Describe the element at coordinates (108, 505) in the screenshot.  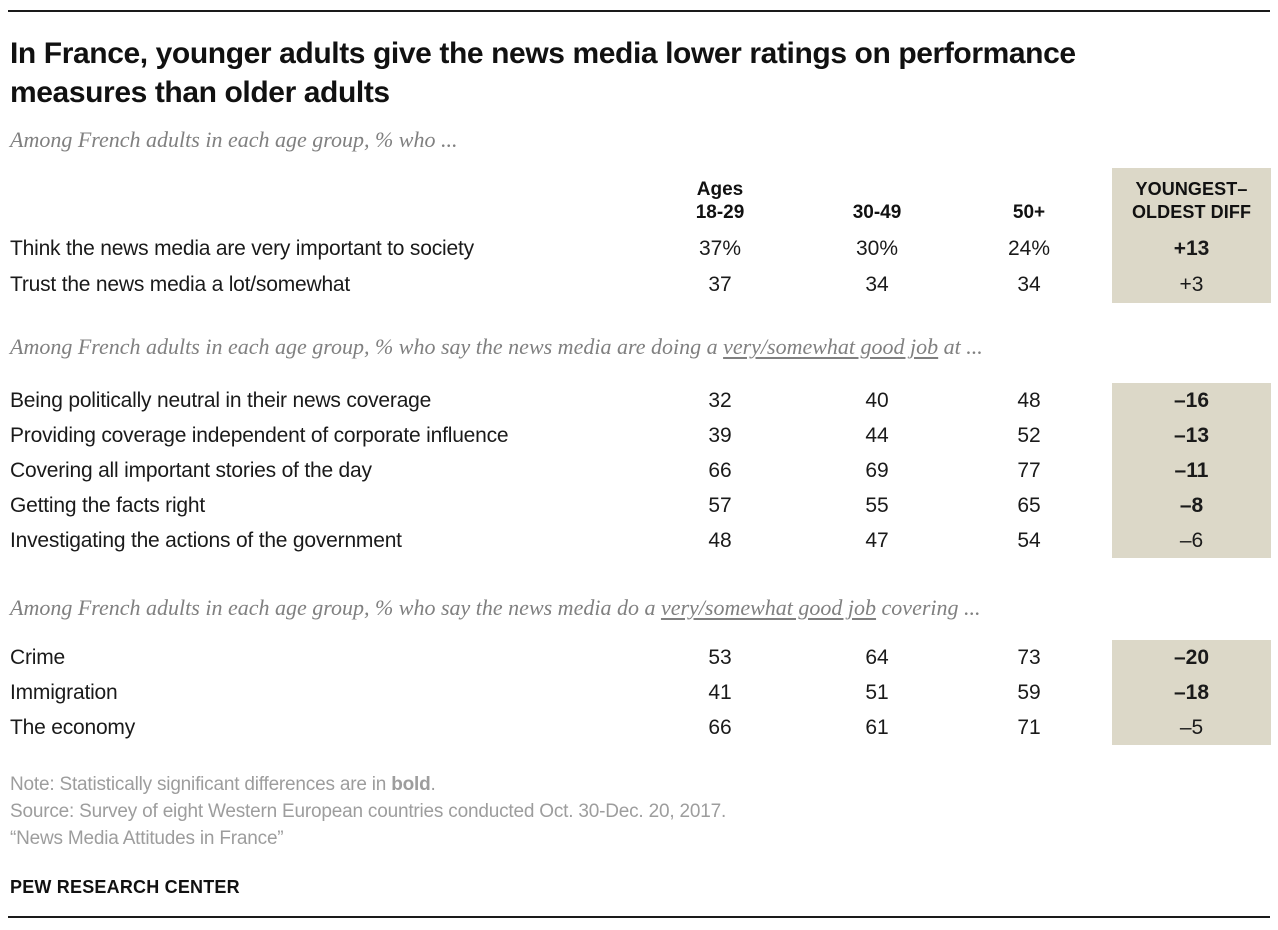
I see `row-label: Getting the facts right` at that location.